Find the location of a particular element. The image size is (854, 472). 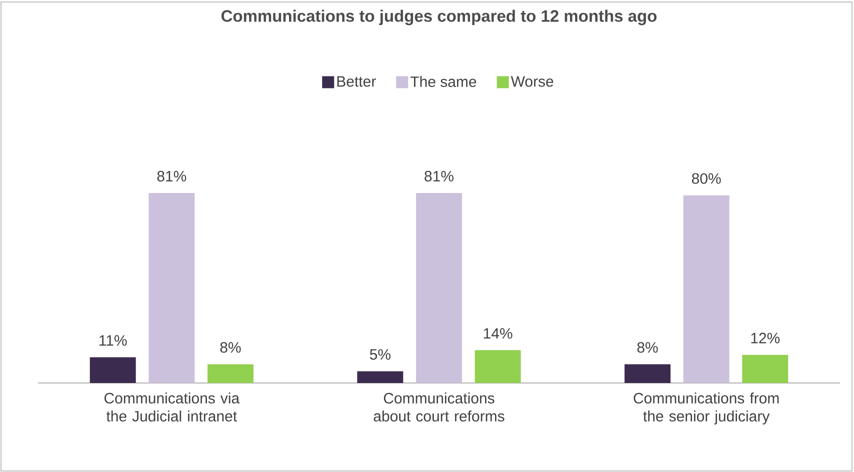

data-label: 12% is located at coordinates (765, 338).